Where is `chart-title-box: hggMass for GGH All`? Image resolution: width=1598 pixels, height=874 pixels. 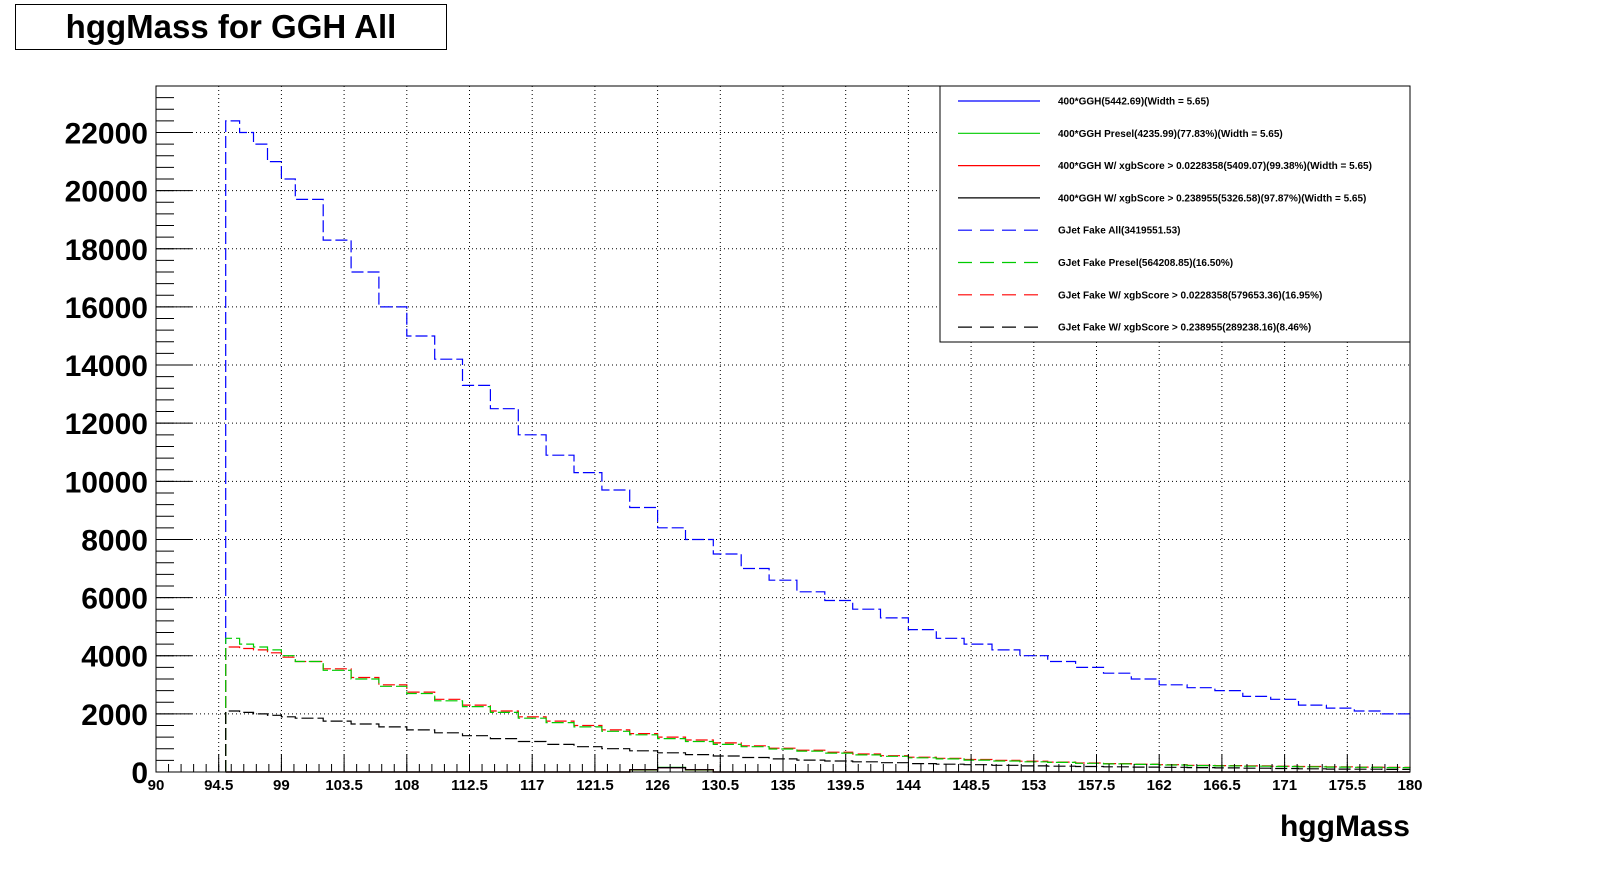
chart-title-box: hggMass for GGH All is located at coordinates (231, 27).